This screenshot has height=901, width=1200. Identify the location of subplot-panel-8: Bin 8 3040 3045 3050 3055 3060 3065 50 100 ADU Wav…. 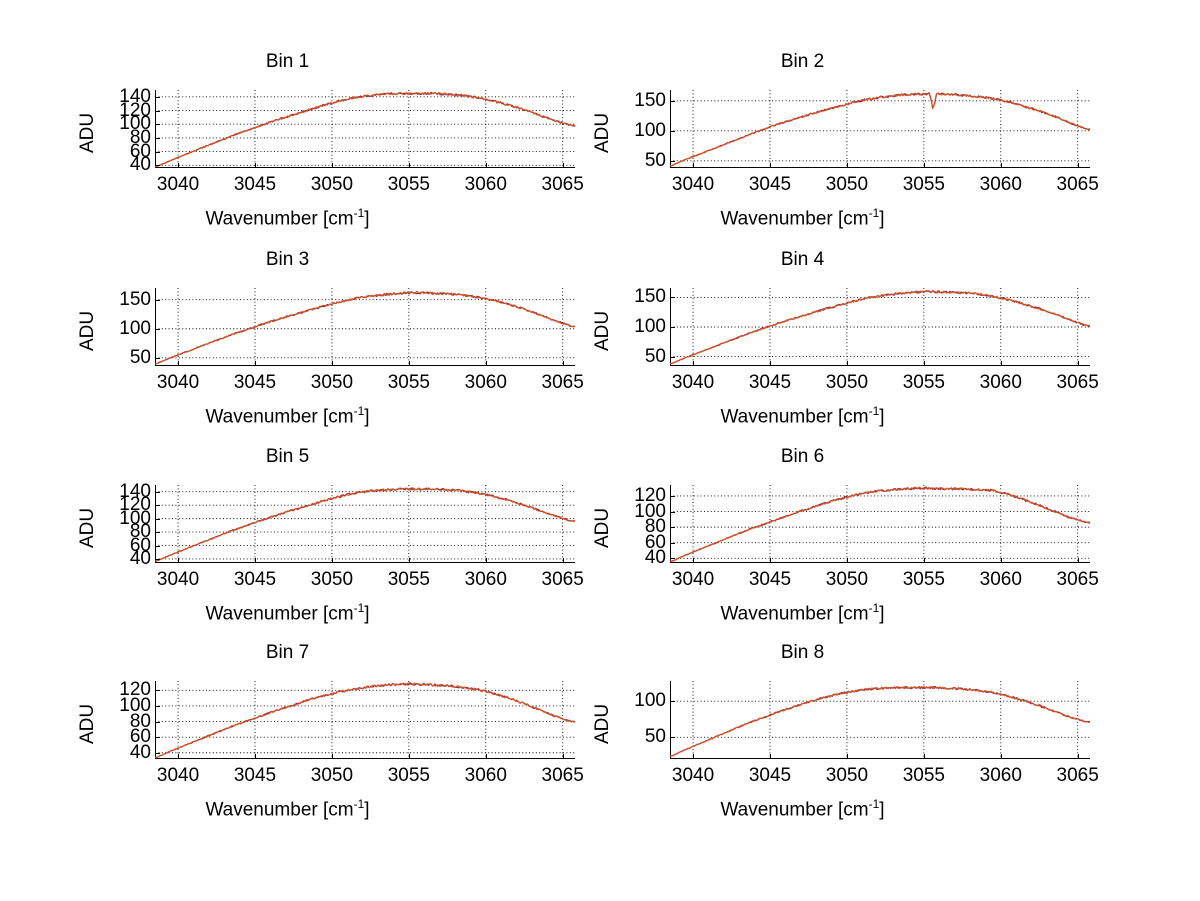
(815, 743).